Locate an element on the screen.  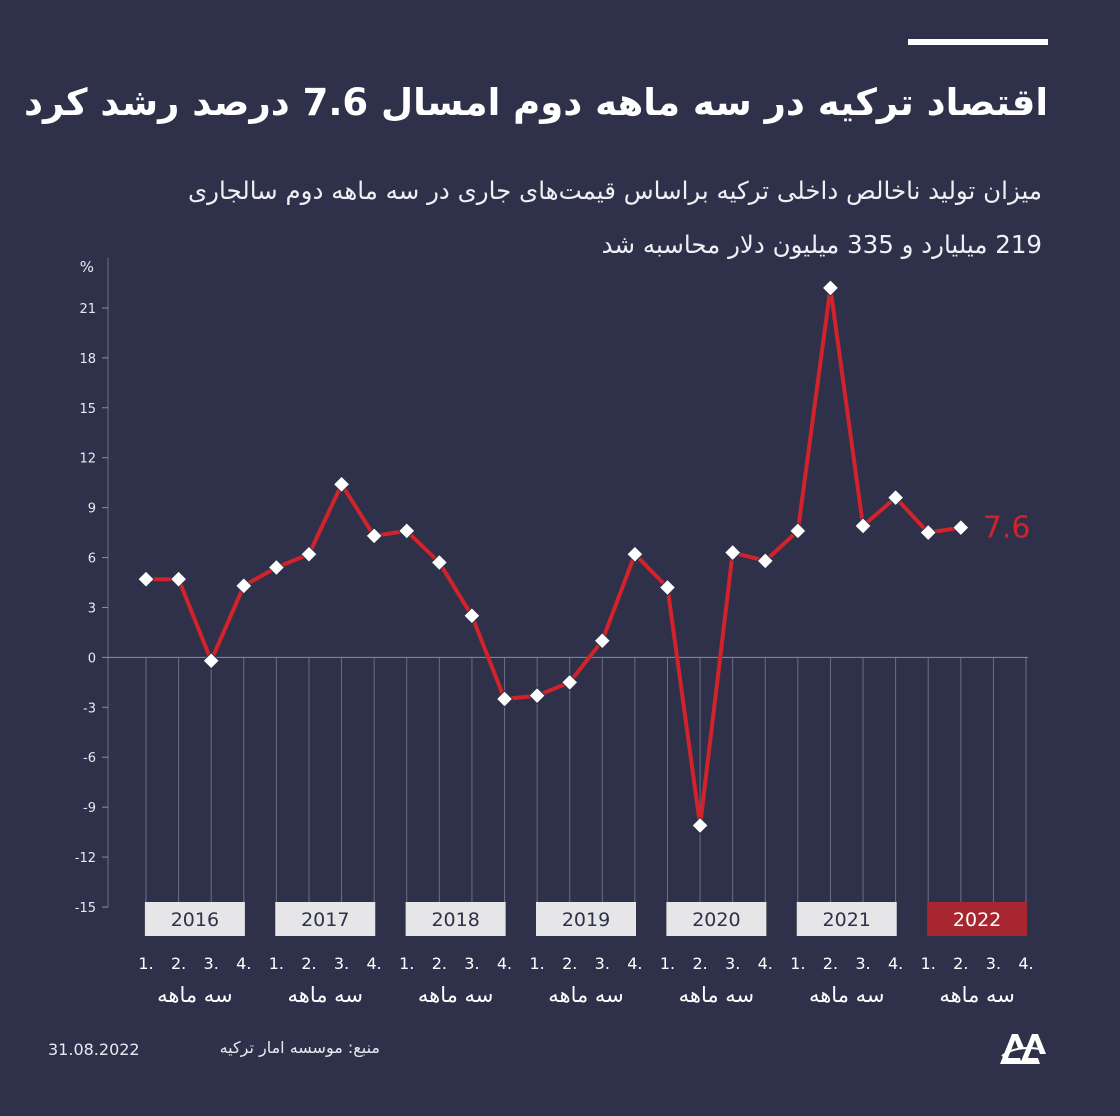
y-tick-label: 6 is located at coordinates (92, 559).